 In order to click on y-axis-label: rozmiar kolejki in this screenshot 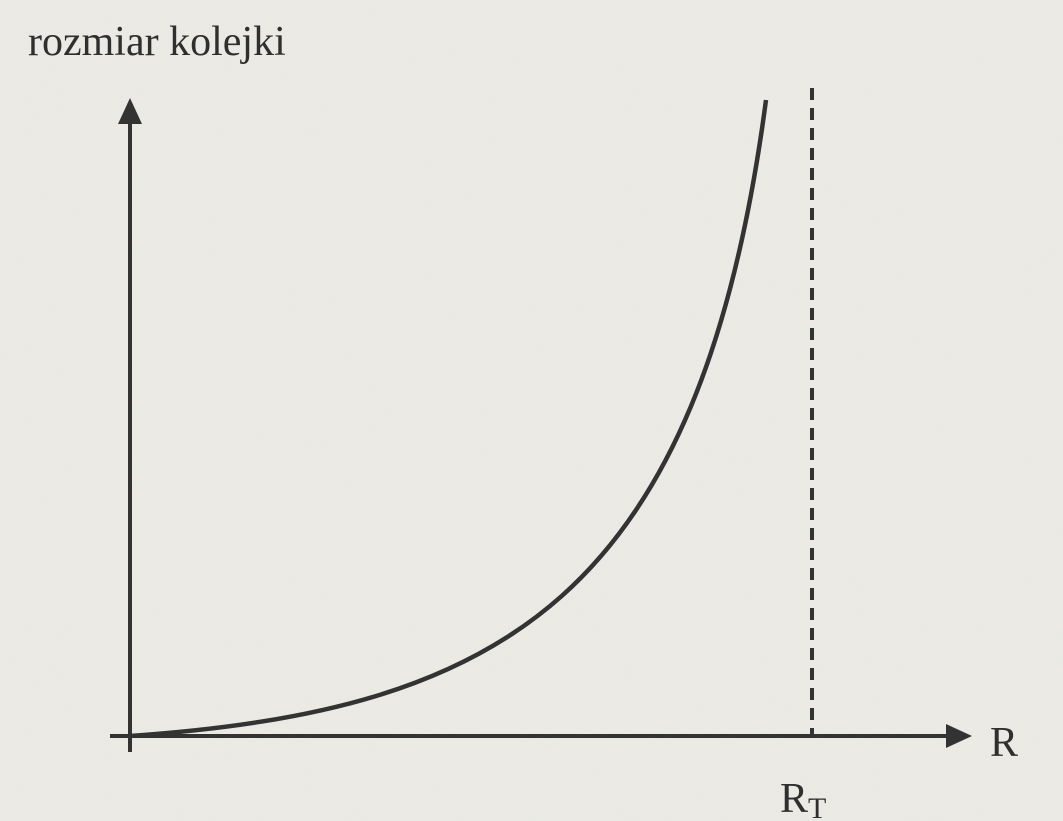, I will do `click(157, 42)`.